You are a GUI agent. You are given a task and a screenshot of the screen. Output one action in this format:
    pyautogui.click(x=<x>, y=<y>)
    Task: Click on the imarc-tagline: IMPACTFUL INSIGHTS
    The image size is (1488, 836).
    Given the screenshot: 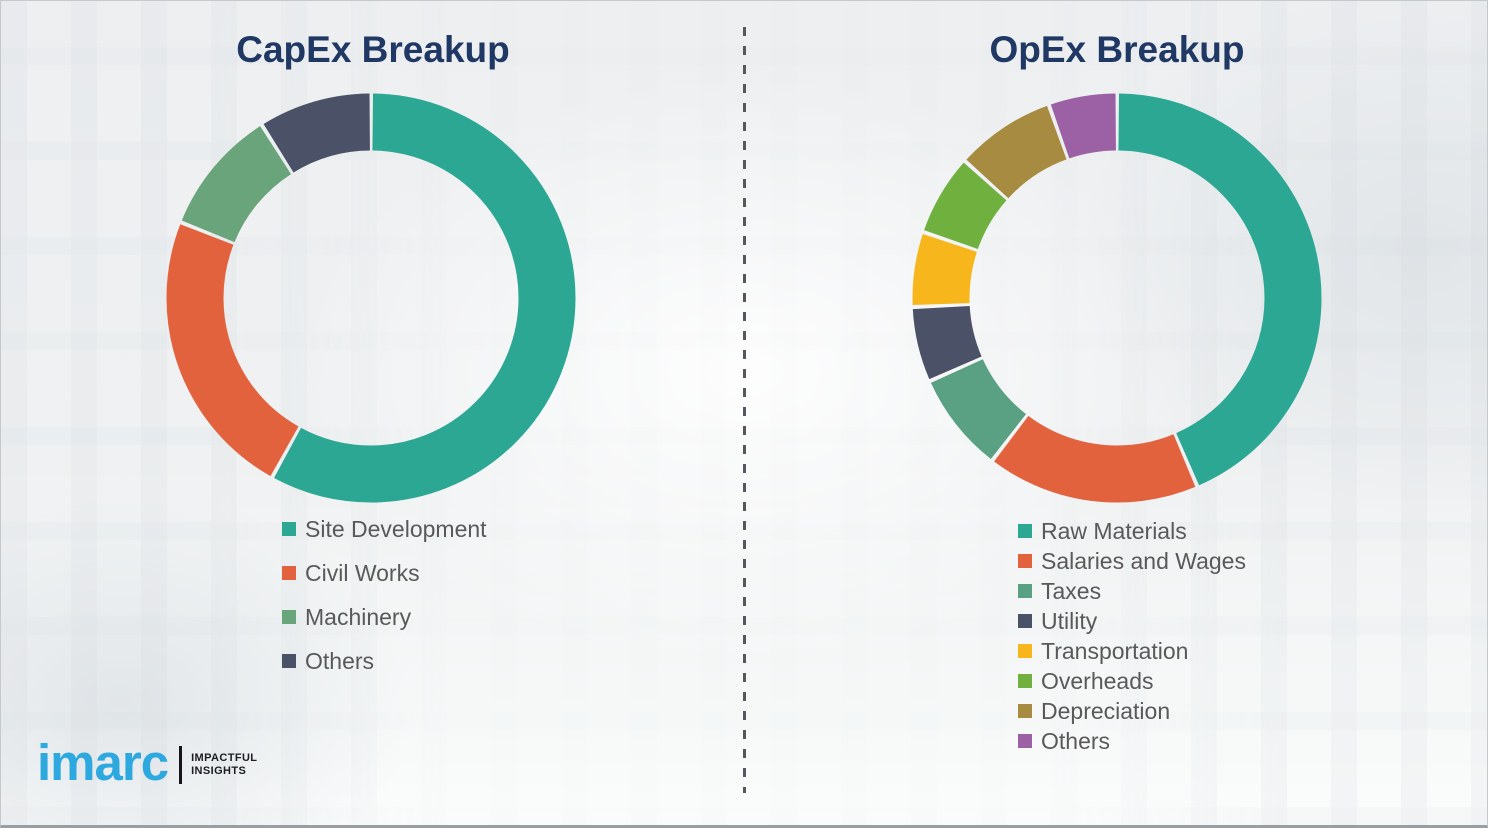 What is the action you would take?
    pyautogui.click(x=224, y=765)
    